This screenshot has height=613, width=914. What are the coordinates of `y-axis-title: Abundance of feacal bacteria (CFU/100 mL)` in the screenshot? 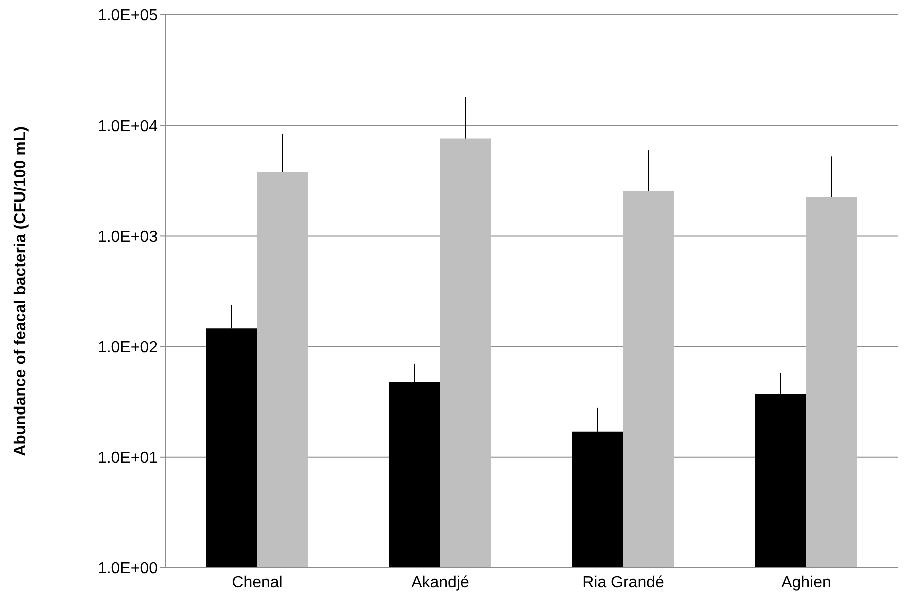 It's located at (21, 291).